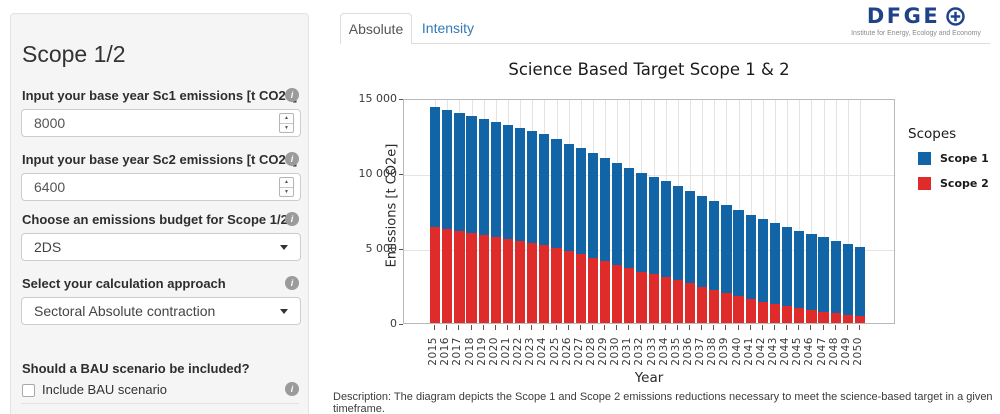 This screenshot has height=414, width=1000. I want to click on x-tick-label: 2041, so click(748, 351).